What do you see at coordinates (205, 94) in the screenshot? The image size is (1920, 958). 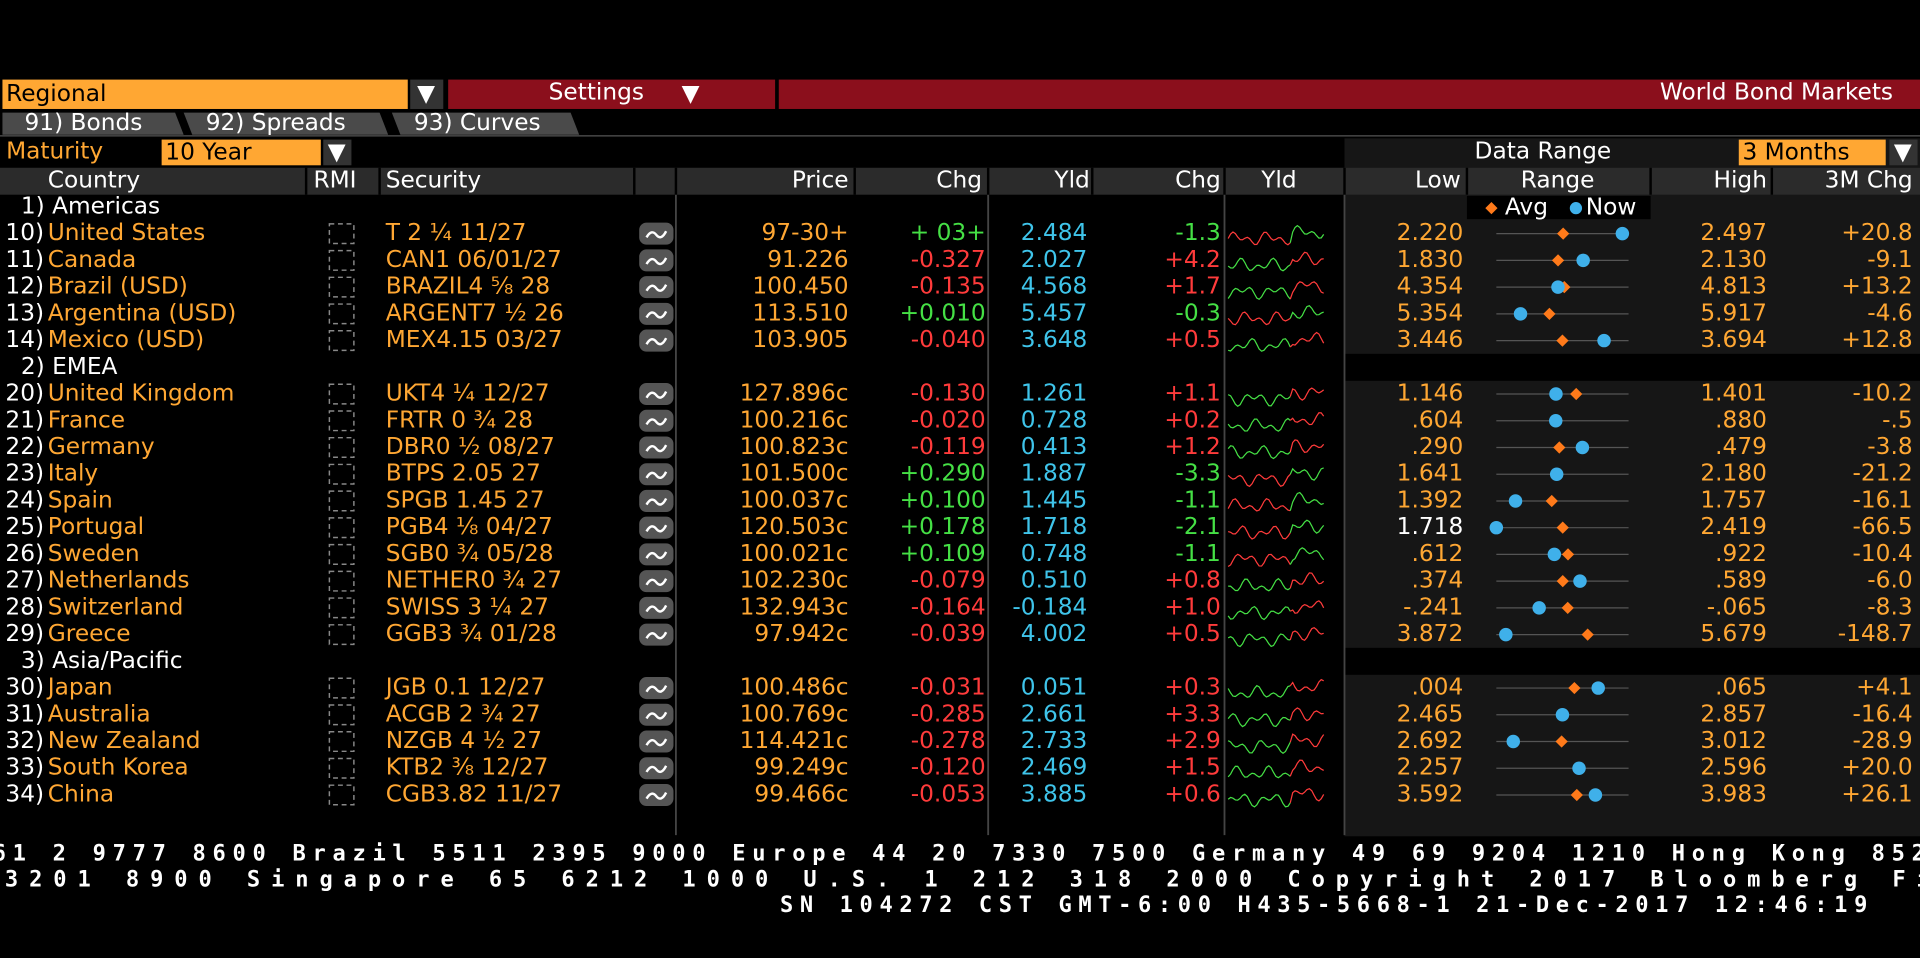 I see `regional-box` at bounding box center [205, 94].